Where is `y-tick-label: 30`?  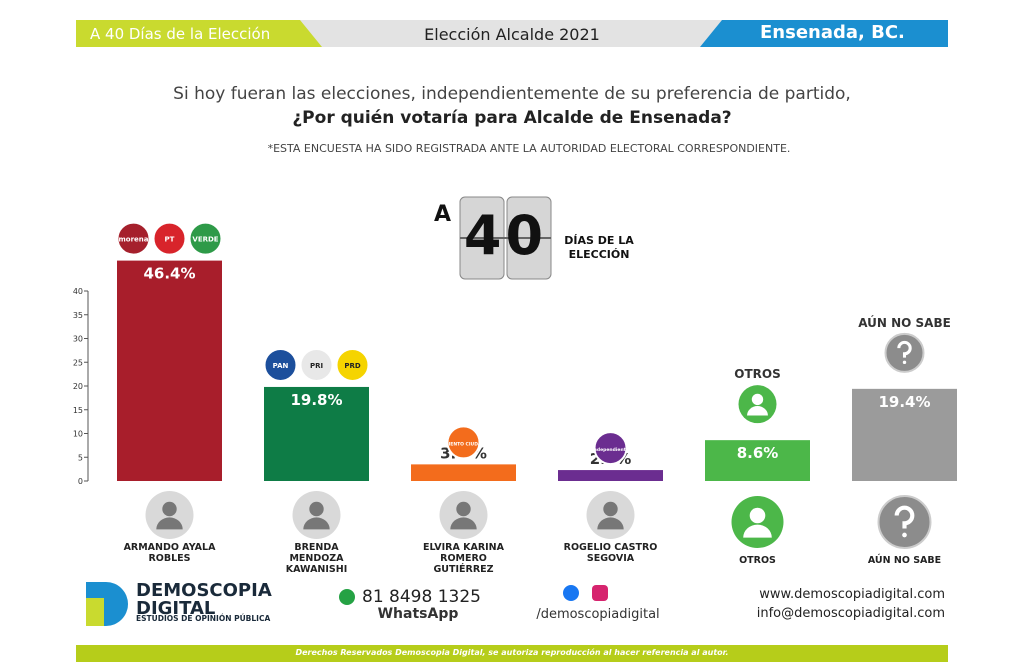 y-tick-label: 30 is located at coordinates (78, 339).